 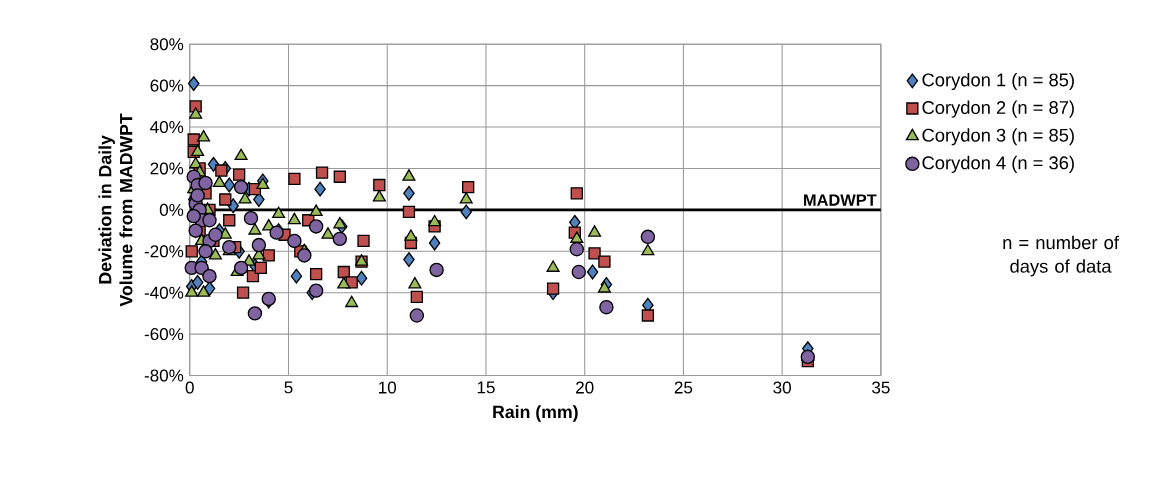 I want to click on x-tick-label: 35, so click(x=881, y=387).